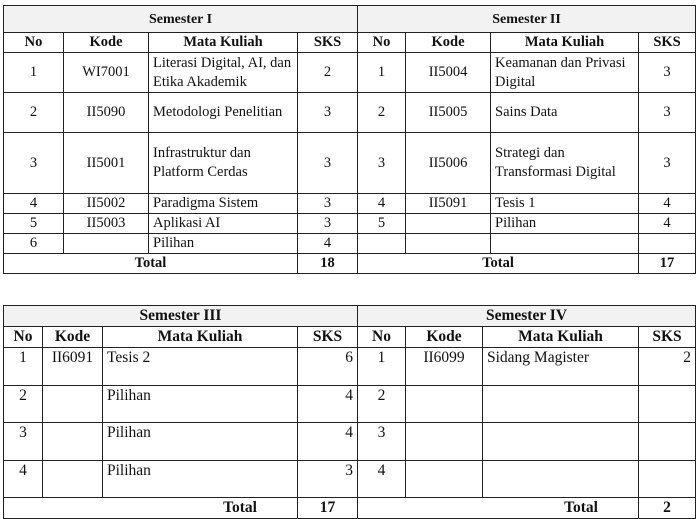 Image resolution: width=698 pixels, height=519 pixels. I want to click on table-row: 5 II5003 Aplikasi AI 3 5 Pilihan 4, so click(350, 223).